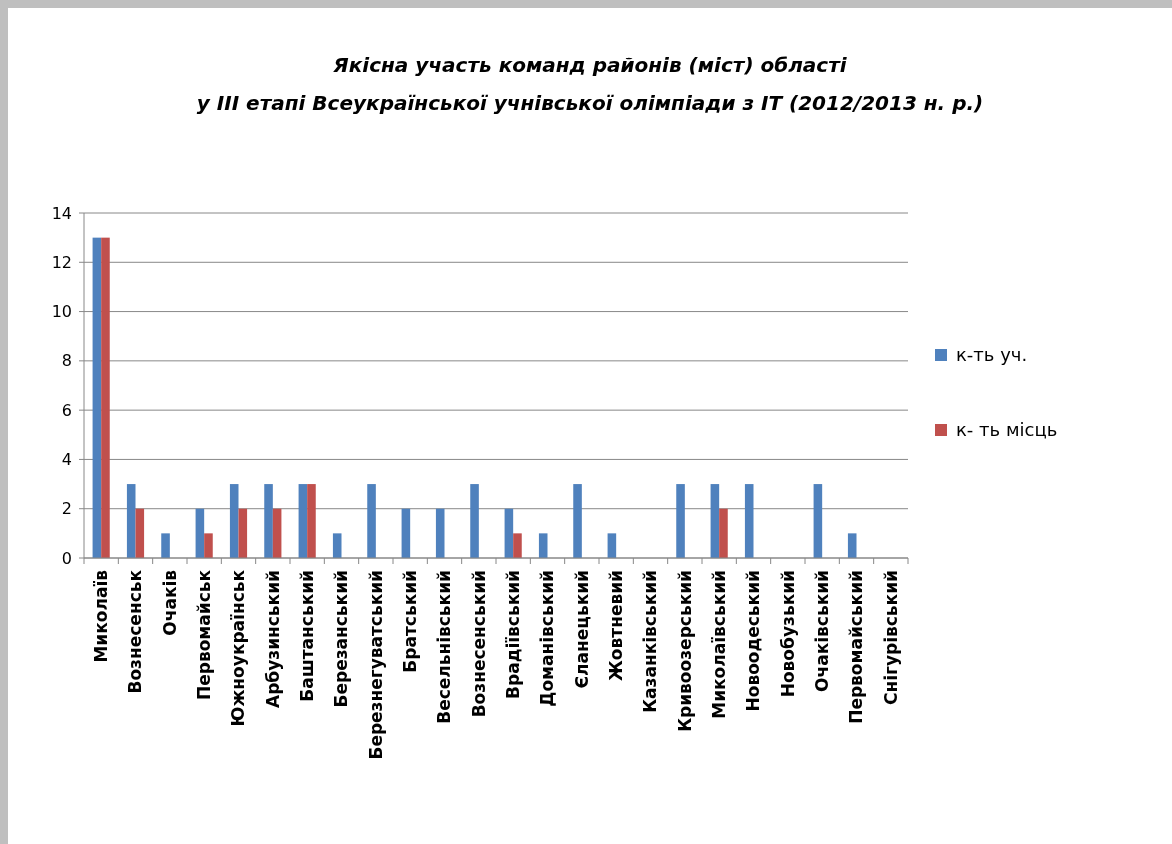  Describe the element at coordinates (341, 639) in the screenshot. I see `x-tick-label: Березанський` at that location.